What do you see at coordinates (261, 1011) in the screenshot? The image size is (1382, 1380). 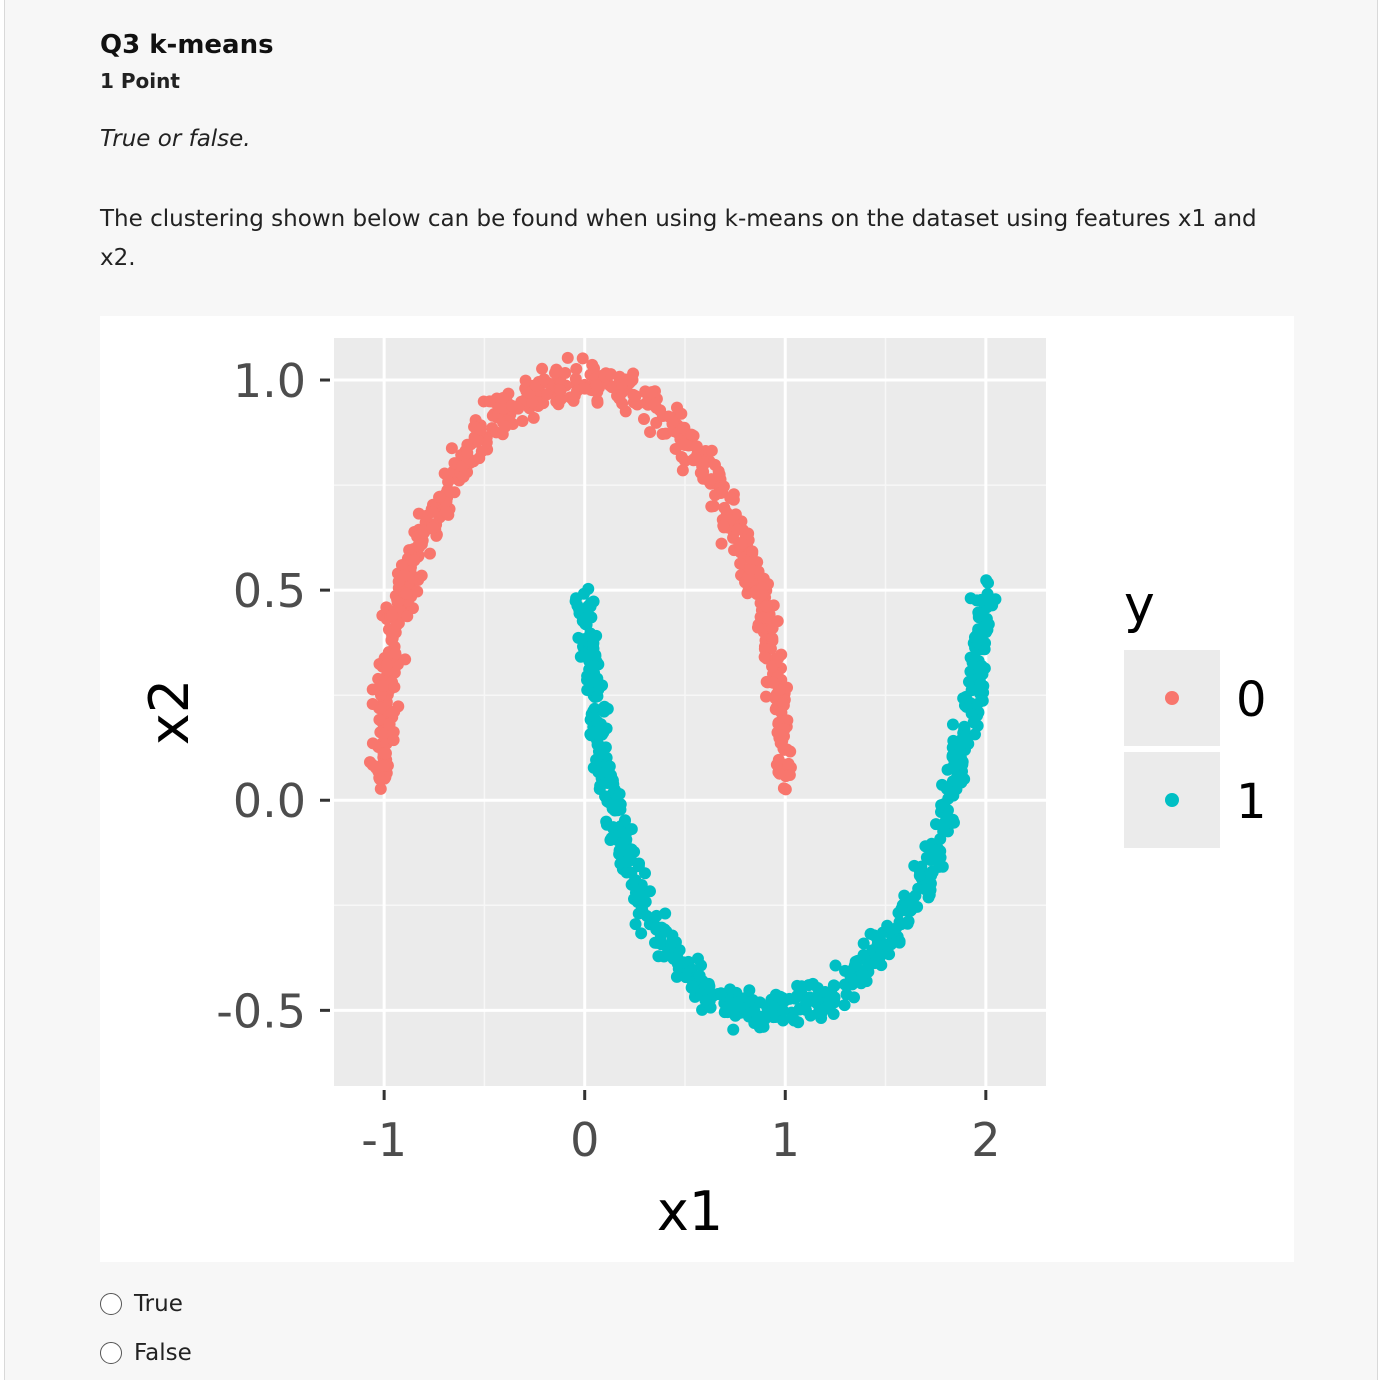 I see `y-tick-label: -0.5` at bounding box center [261, 1011].